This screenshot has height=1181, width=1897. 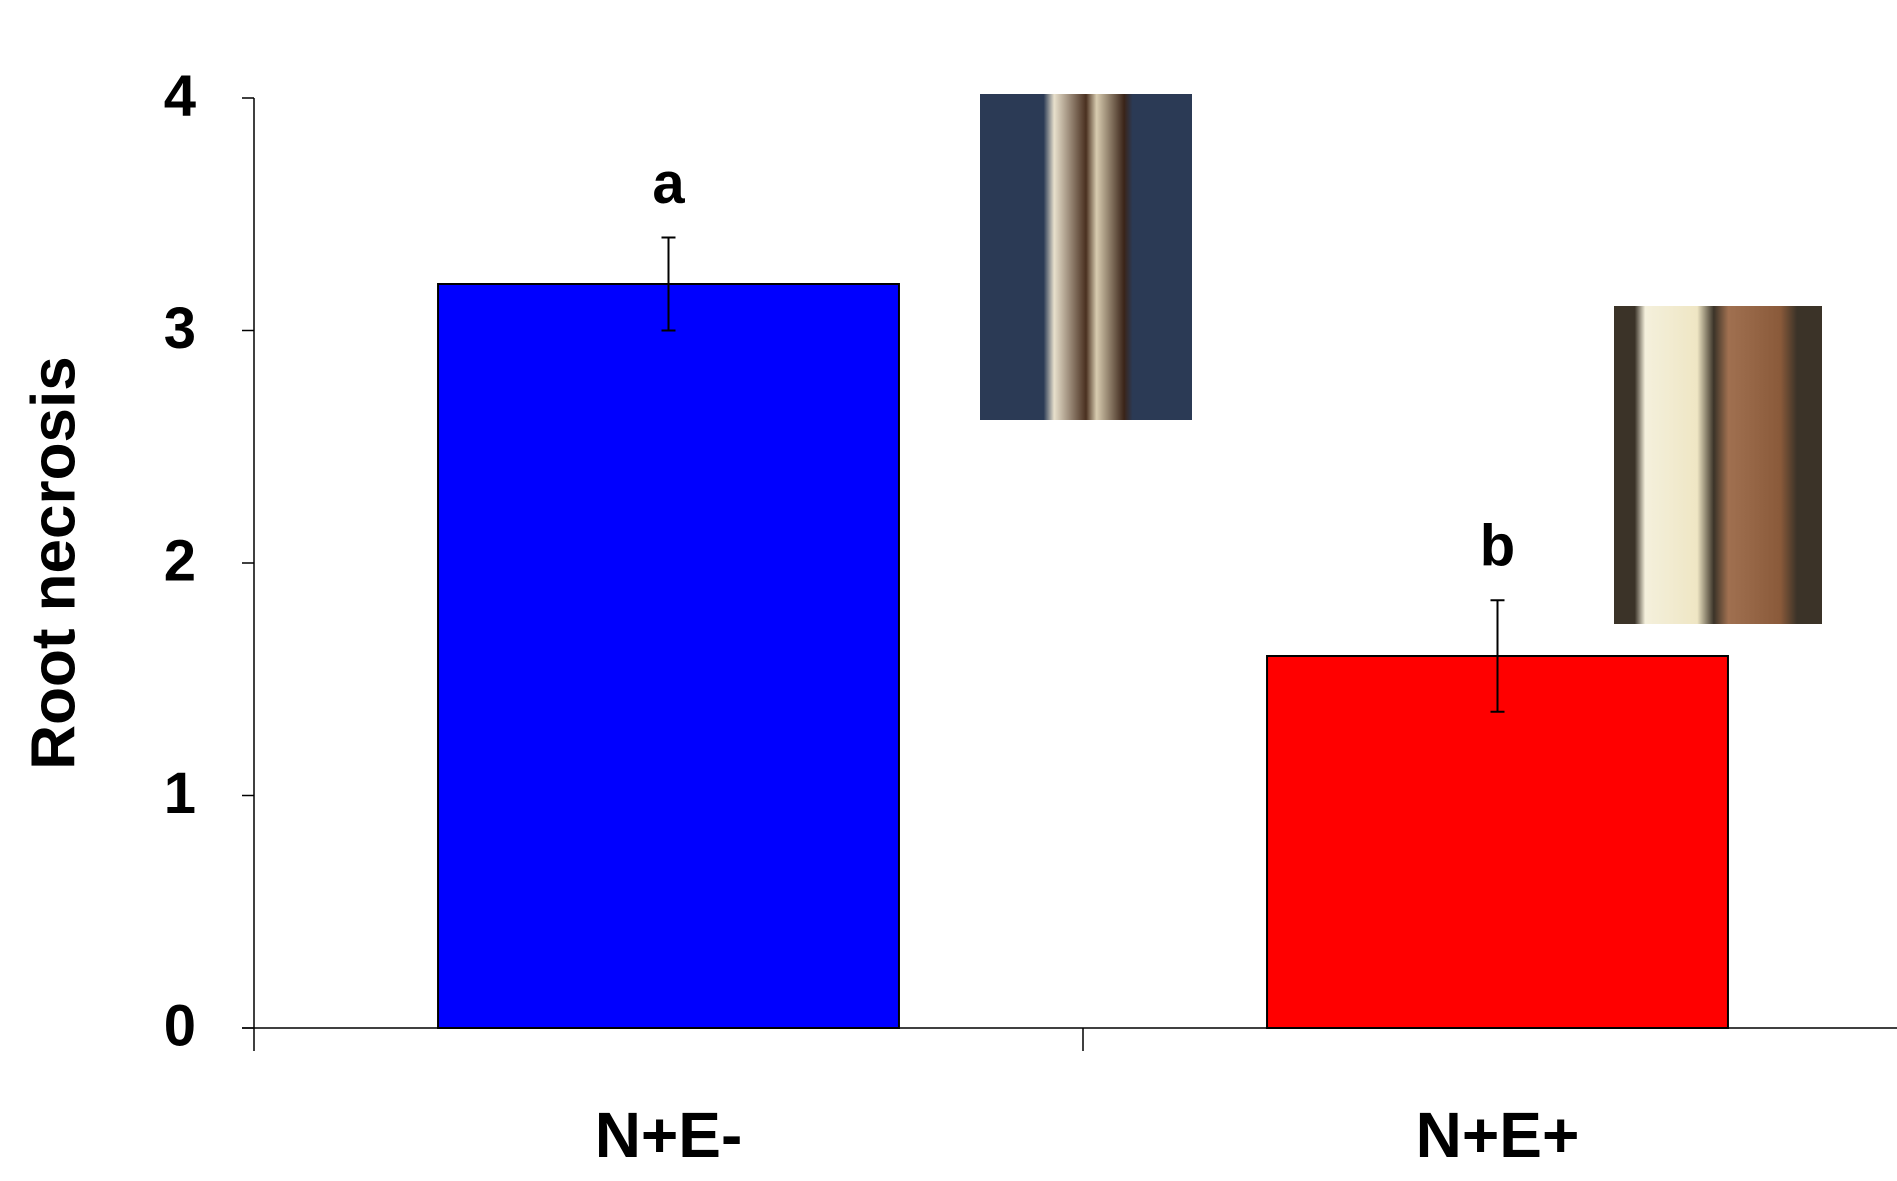 I want to click on significance-letter: b, so click(x=1497, y=546).